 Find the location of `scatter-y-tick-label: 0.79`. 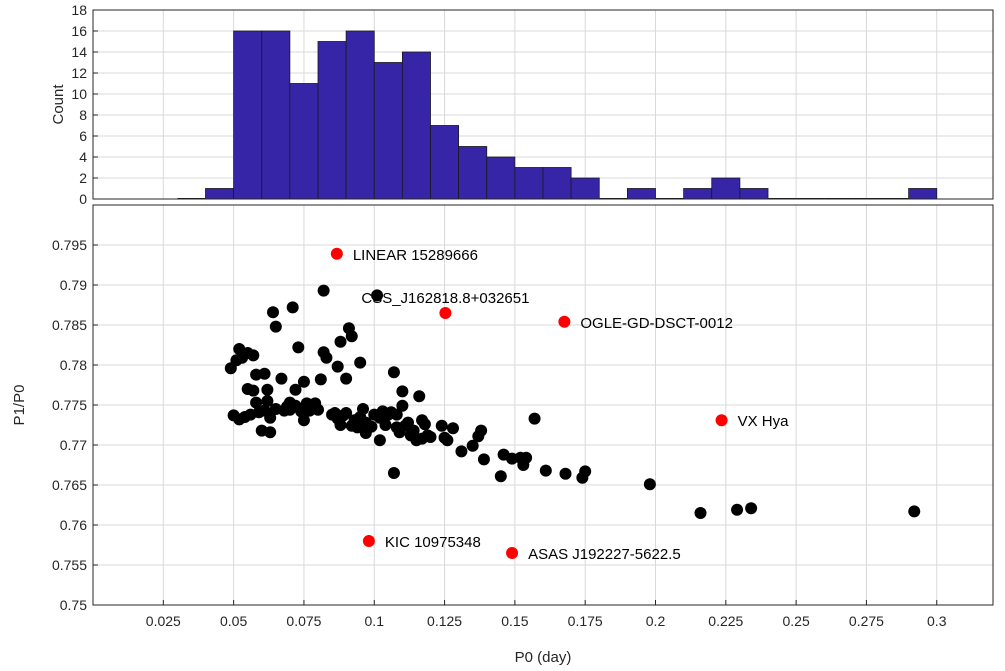

scatter-y-tick-label: 0.79 is located at coordinates (73, 285).